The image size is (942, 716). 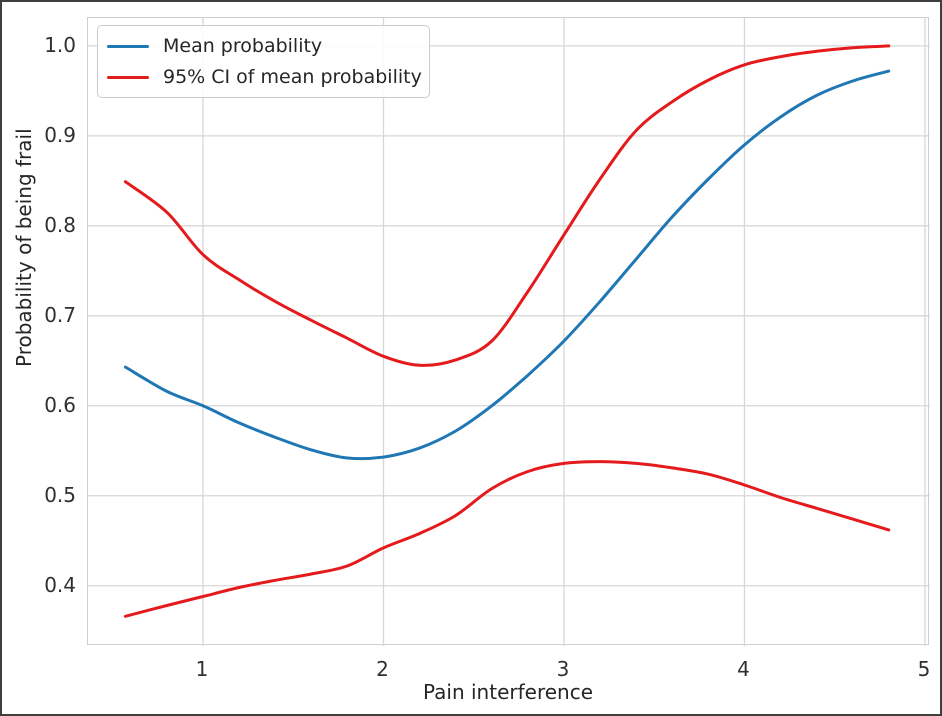 I want to click on y-tick-label: 0.6, so click(x=60, y=404).